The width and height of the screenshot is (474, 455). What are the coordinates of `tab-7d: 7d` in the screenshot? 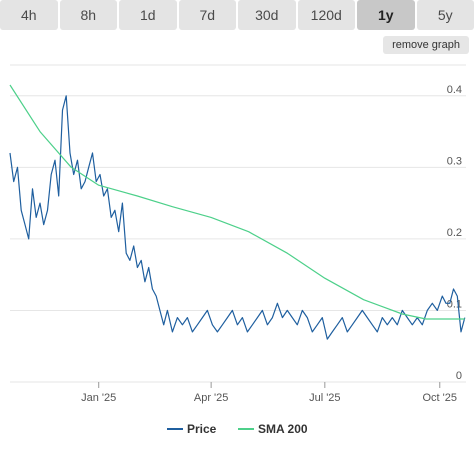 It's located at (207, 15).